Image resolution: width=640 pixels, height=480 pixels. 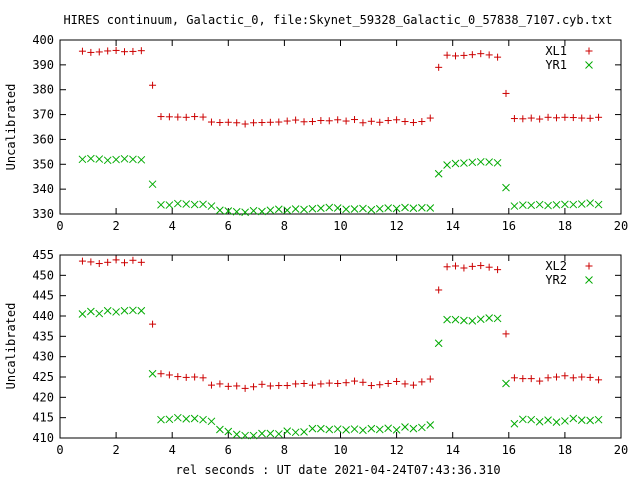 I want to click on y-tick-label: 425, so click(x=43, y=377).